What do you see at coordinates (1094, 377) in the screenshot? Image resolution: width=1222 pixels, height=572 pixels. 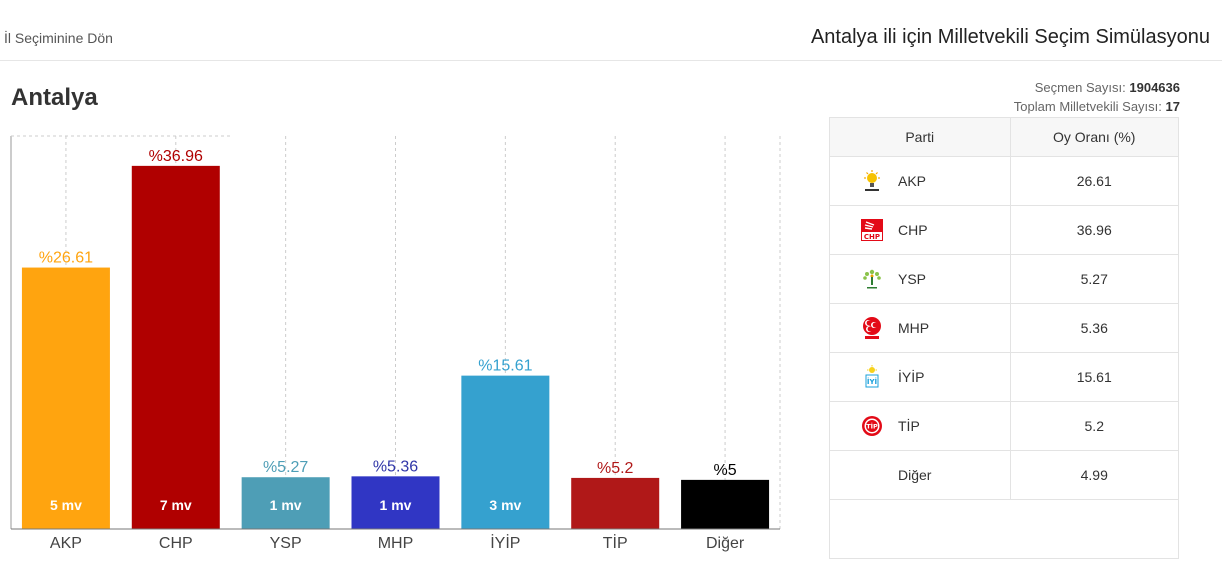 I see `vote-share-cell: 15.61` at bounding box center [1094, 377].